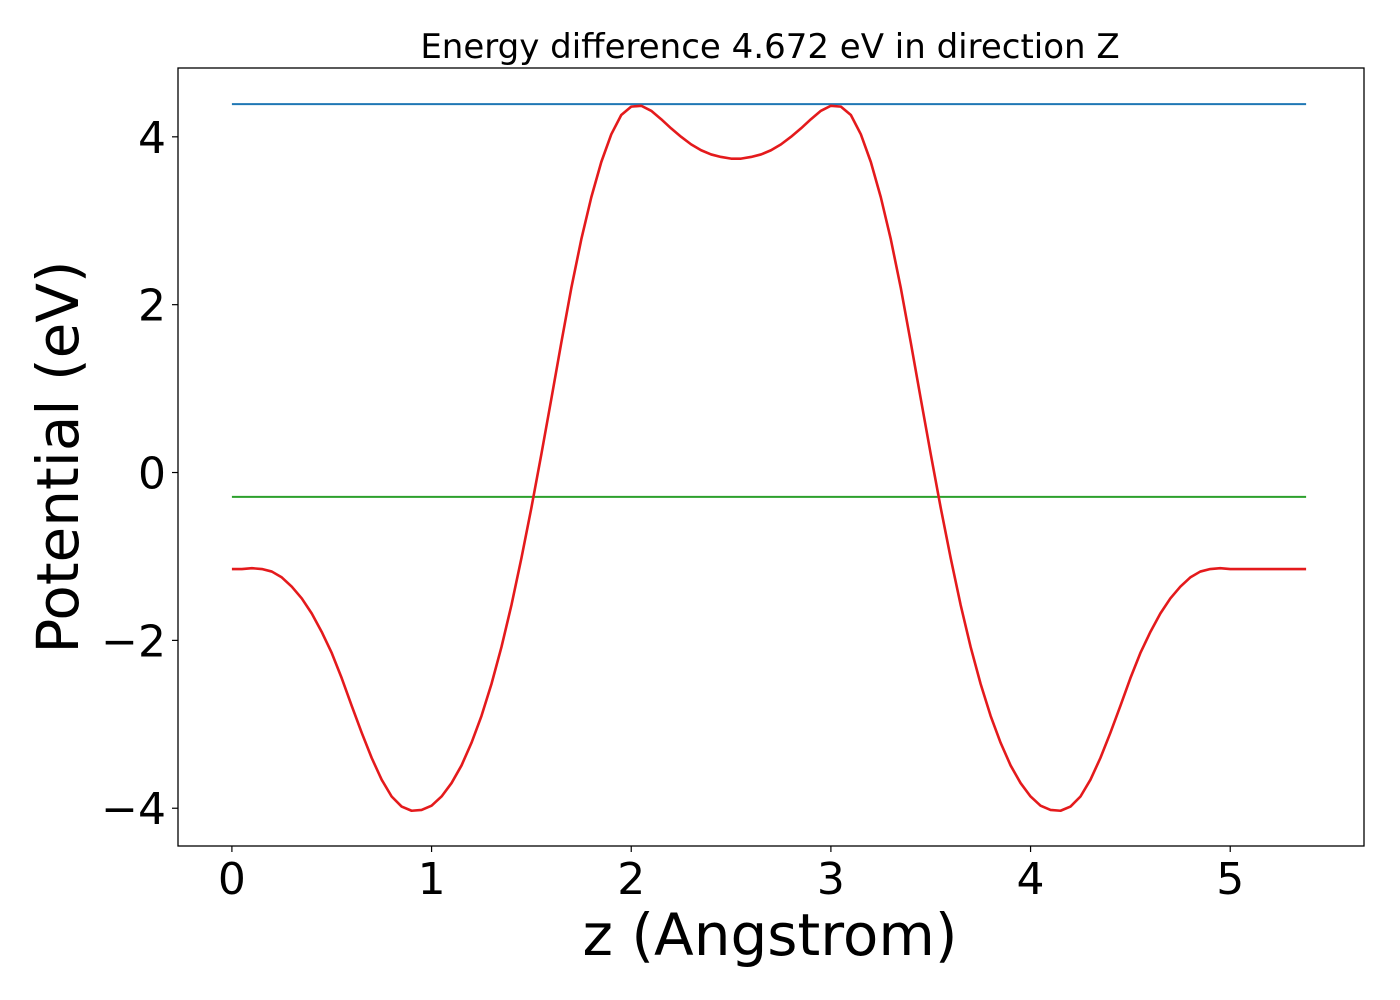 The height and width of the screenshot is (1000, 1400). Describe the element at coordinates (1230, 879) in the screenshot. I see `x-tick-label: 5` at that location.